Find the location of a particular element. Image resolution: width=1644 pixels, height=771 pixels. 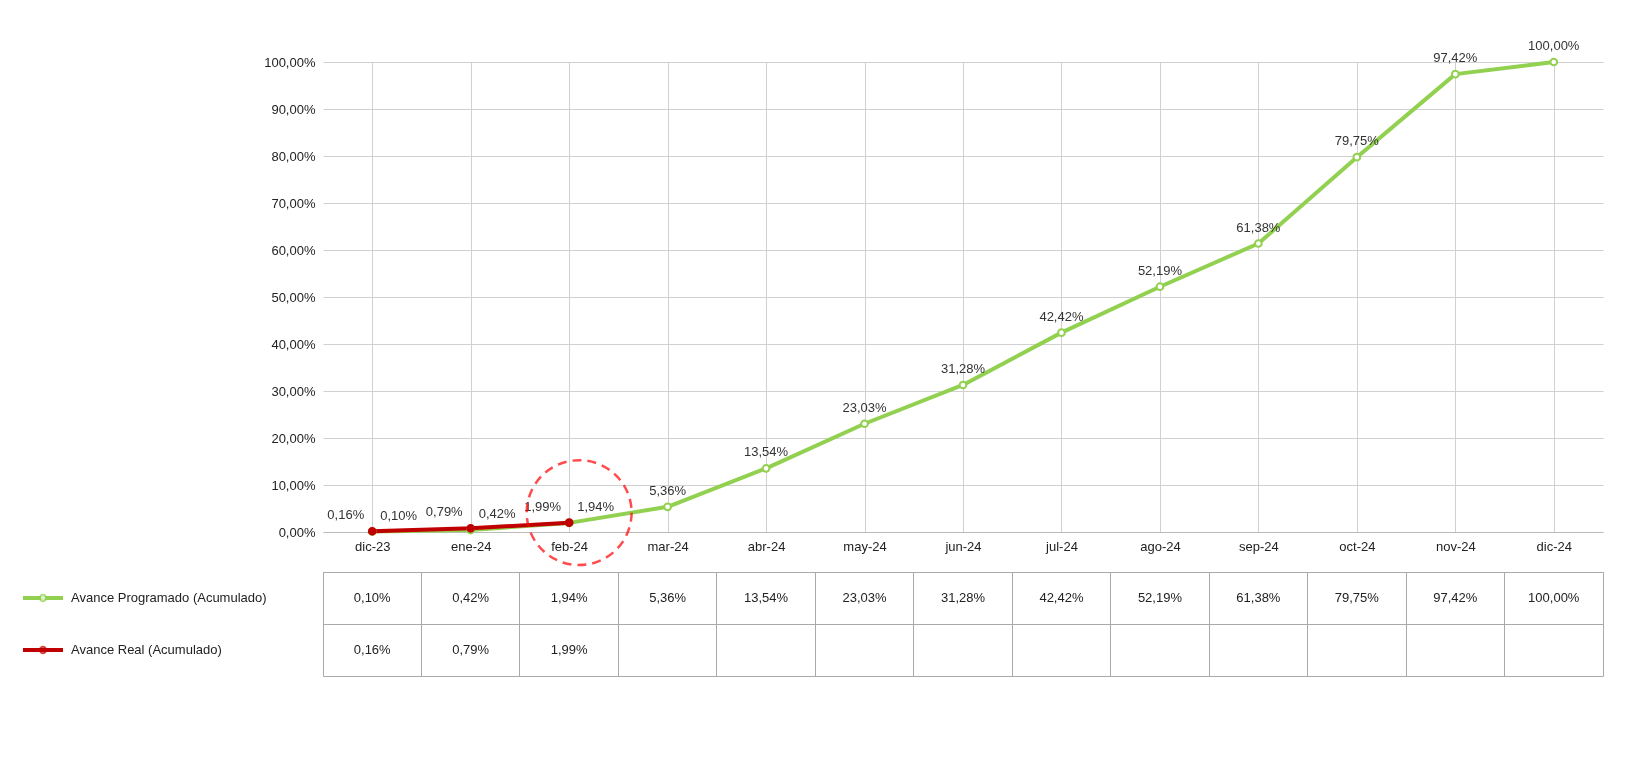

y-tick-label: 0,00% is located at coordinates (297, 532).